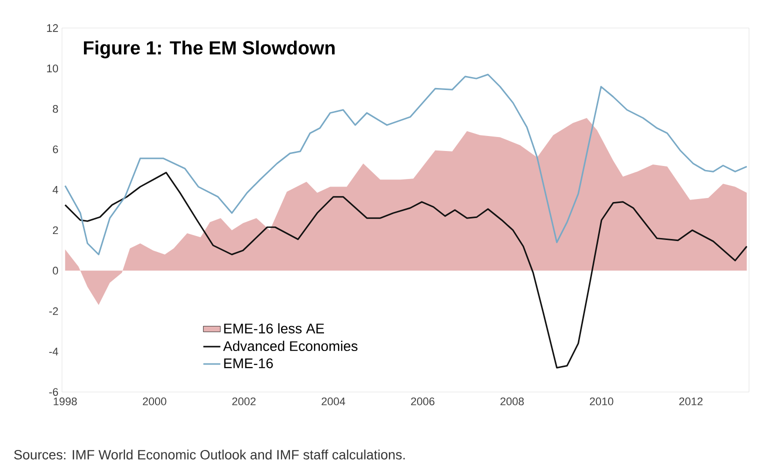 The height and width of the screenshot is (469, 763). I want to click on y-tick-label: 2, so click(55, 230).